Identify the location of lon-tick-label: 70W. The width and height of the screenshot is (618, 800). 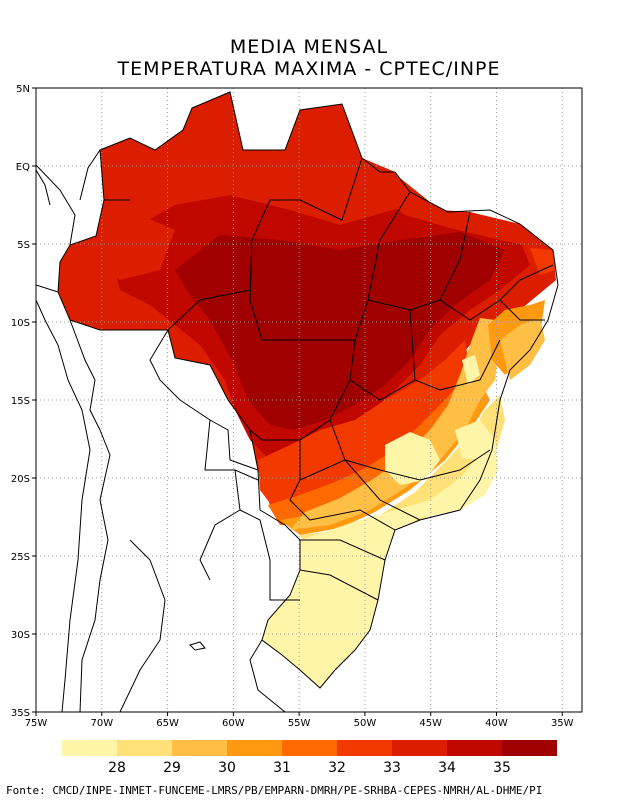
(101, 723).